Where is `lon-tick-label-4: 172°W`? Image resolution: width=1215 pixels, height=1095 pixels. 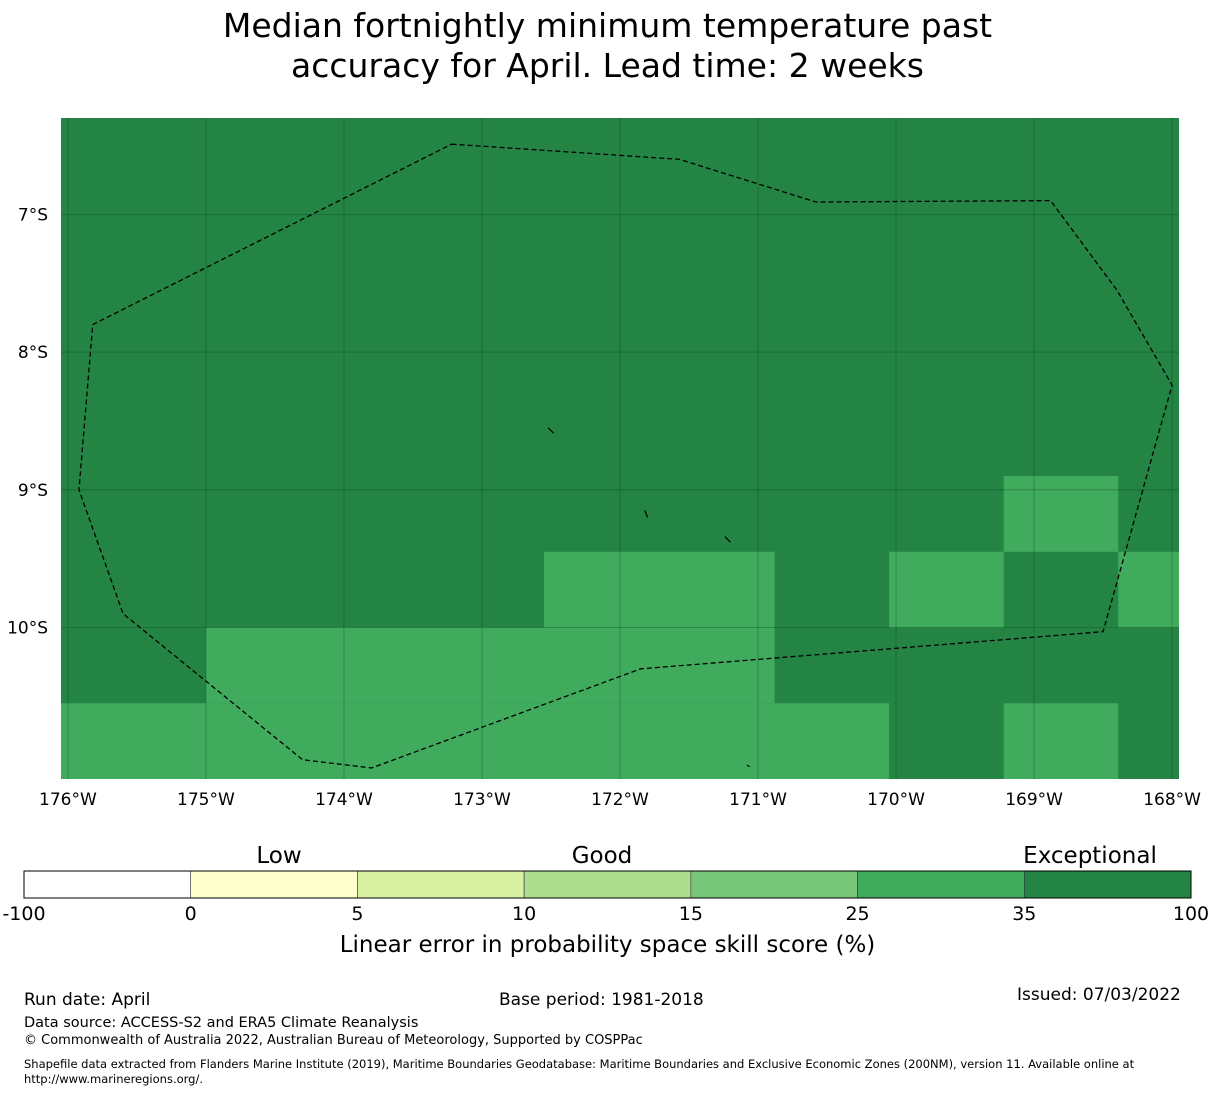
lon-tick-label-4: 172°W is located at coordinates (620, 800).